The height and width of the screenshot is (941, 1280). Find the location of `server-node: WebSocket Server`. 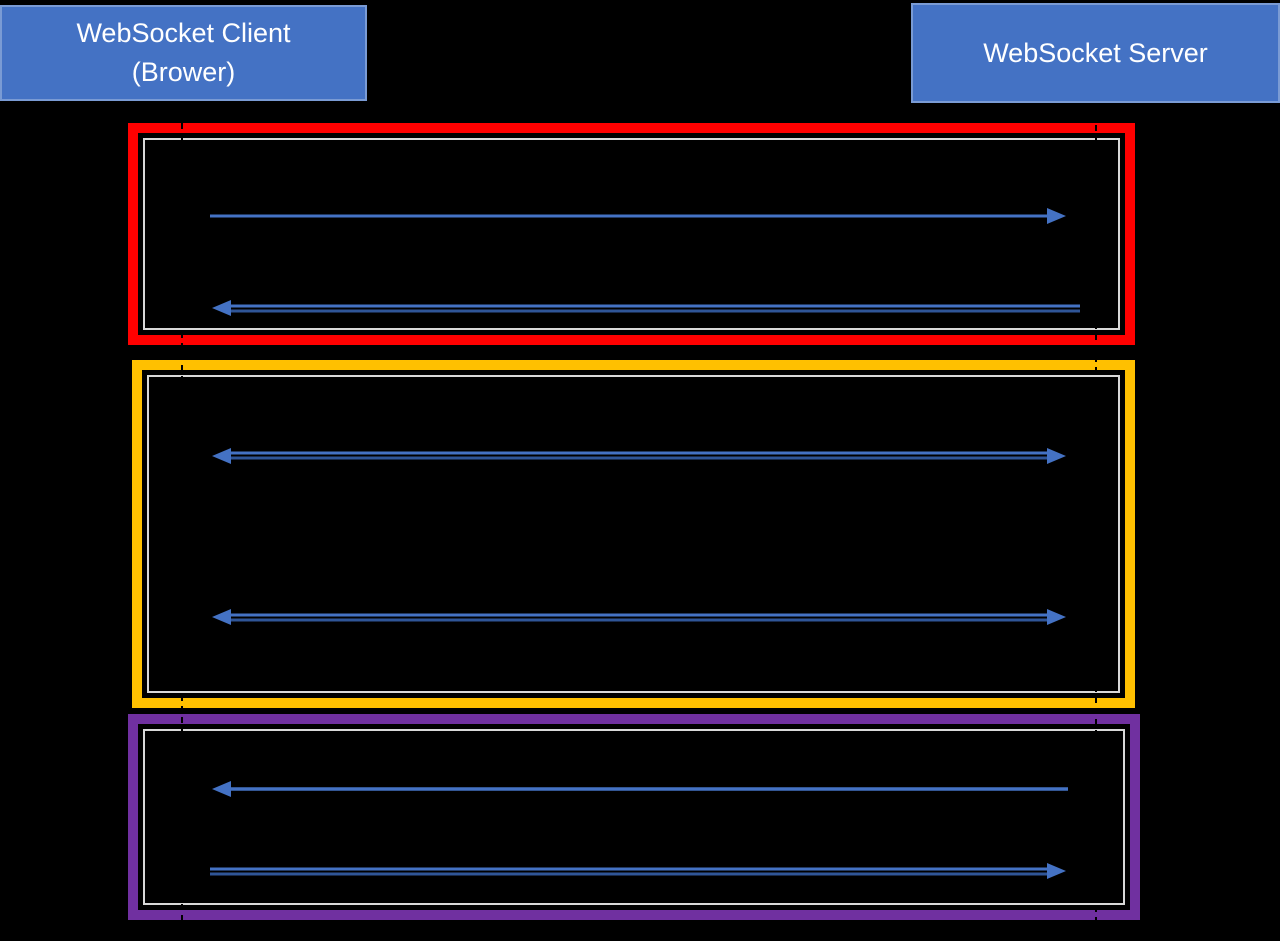

server-node: WebSocket Server is located at coordinates (1095, 53).